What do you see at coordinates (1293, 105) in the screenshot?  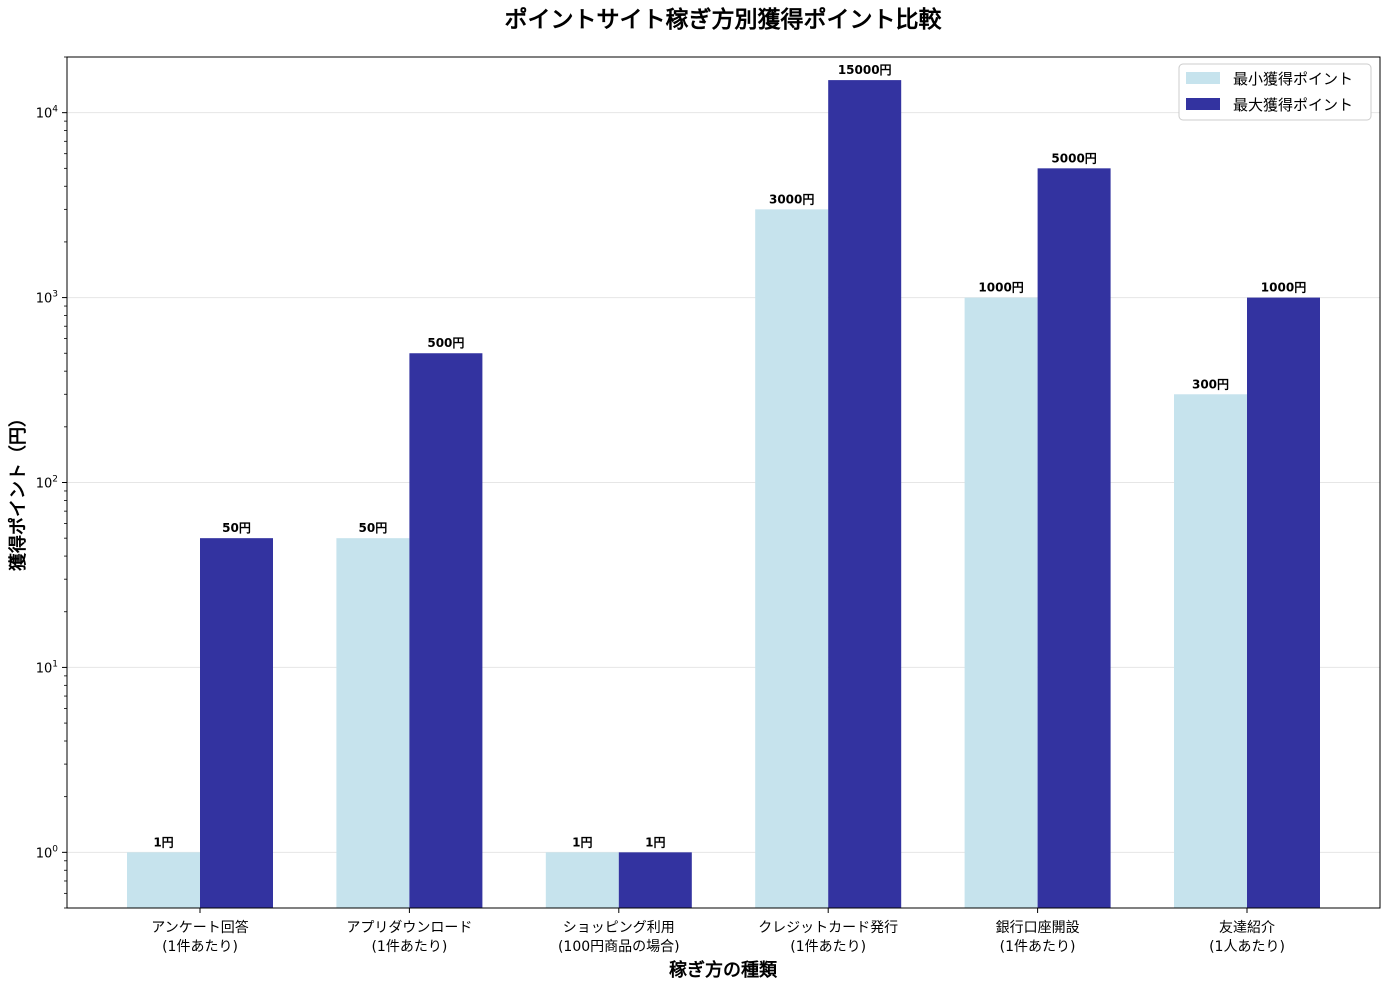 I see `legend-label-max: 最大獲得ポイント` at bounding box center [1293, 105].